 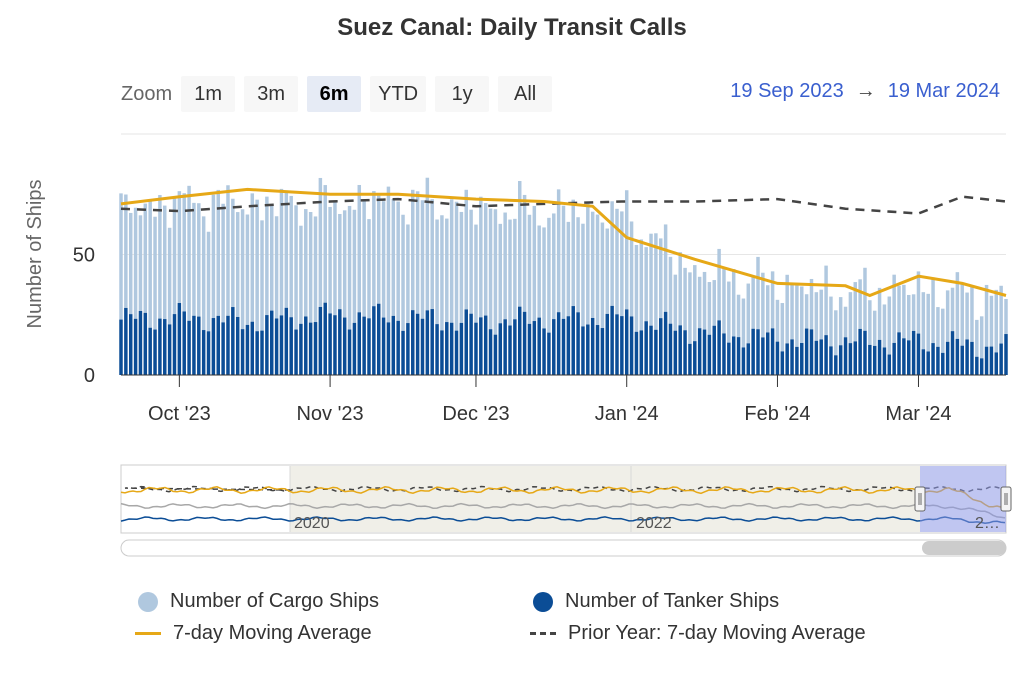 I want to click on moving-average-line, so click(x=563, y=242).